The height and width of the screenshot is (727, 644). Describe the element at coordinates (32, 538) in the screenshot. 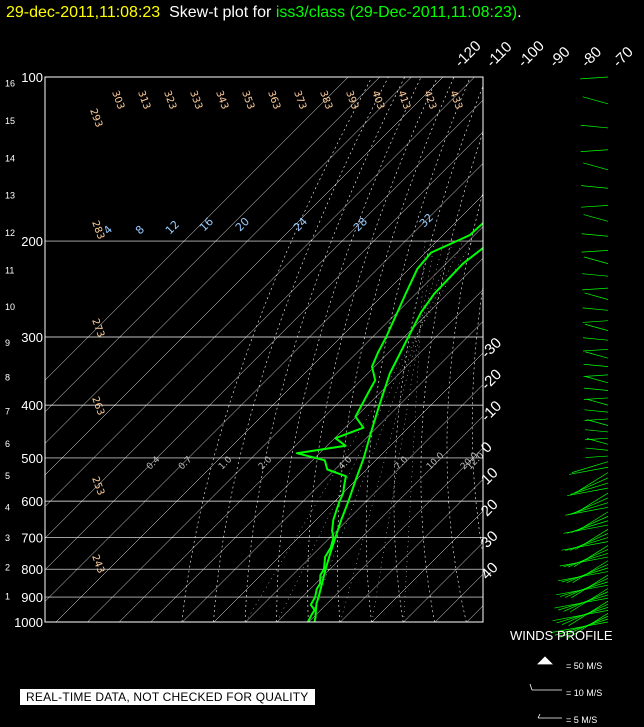

I see `pressure-tick-label: 700` at that location.